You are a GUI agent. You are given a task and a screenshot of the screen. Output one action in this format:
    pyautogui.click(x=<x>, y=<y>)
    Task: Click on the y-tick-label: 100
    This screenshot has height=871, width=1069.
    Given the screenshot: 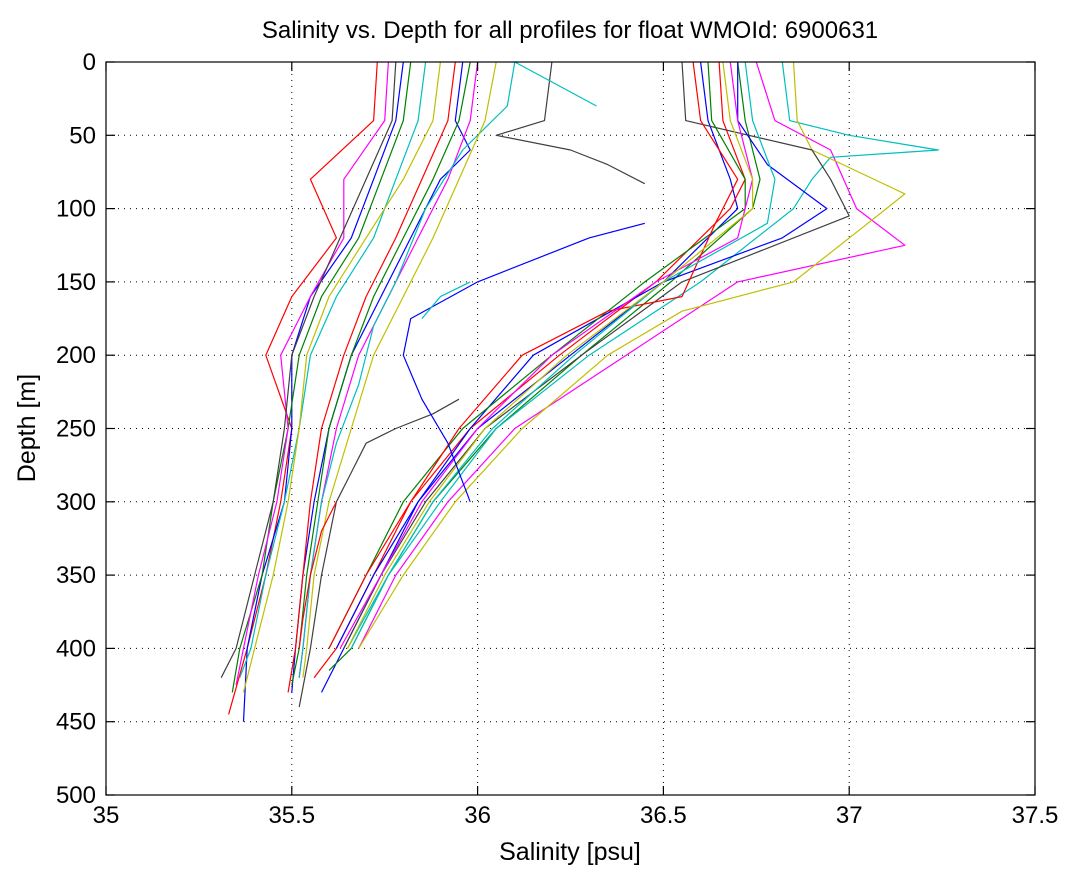 What is the action you would take?
    pyautogui.click(x=76, y=209)
    